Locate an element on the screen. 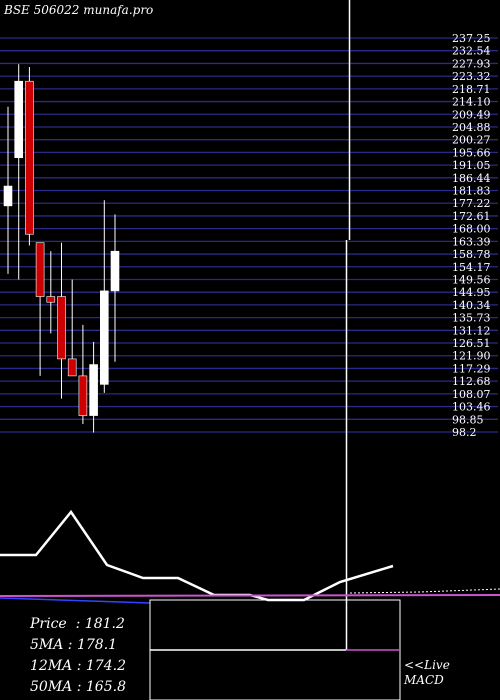  tick-label: 209.49 is located at coordinates (471, 114).